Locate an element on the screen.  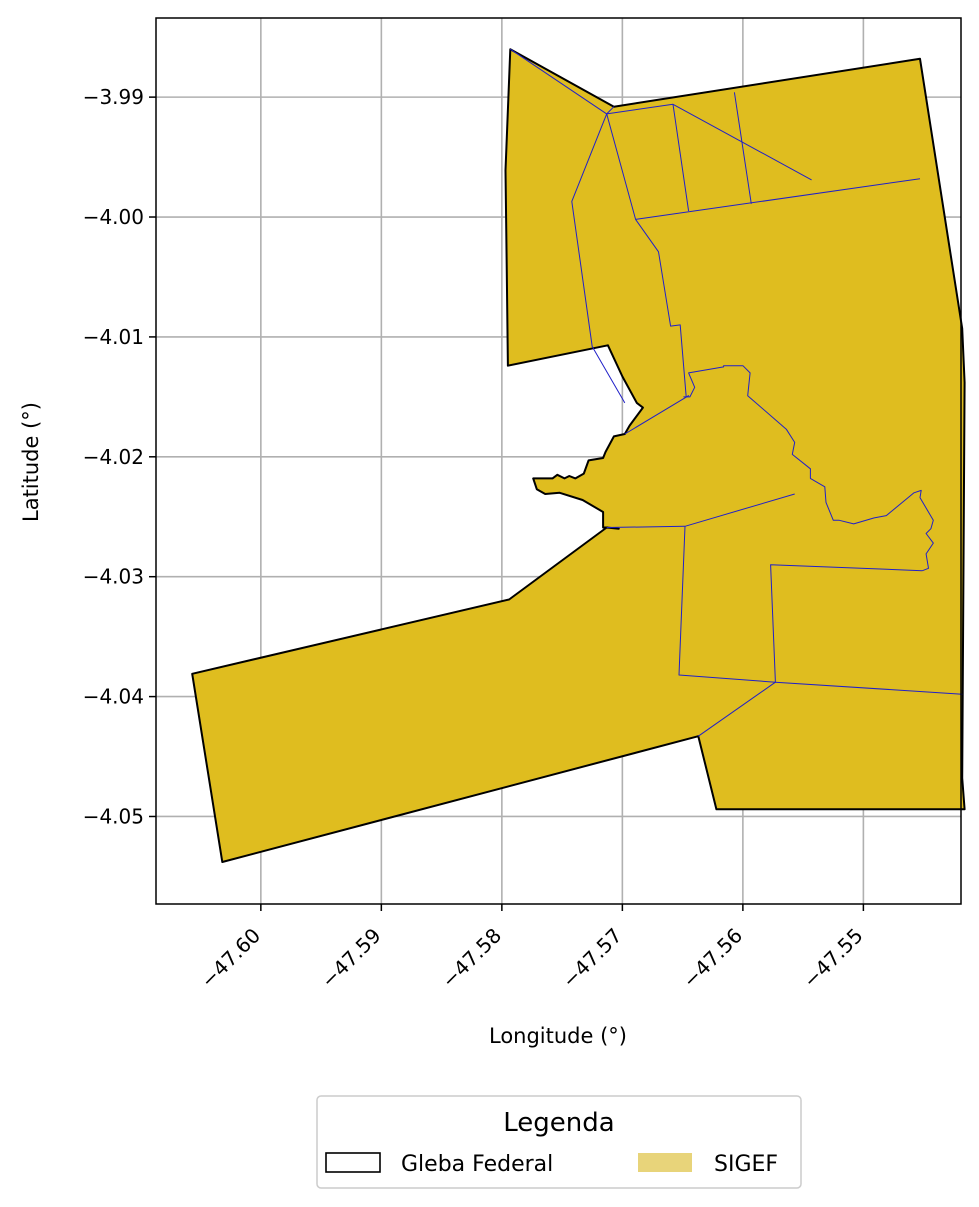
y-tick-label-0: −3.99 is located at coordinates (113, 97).